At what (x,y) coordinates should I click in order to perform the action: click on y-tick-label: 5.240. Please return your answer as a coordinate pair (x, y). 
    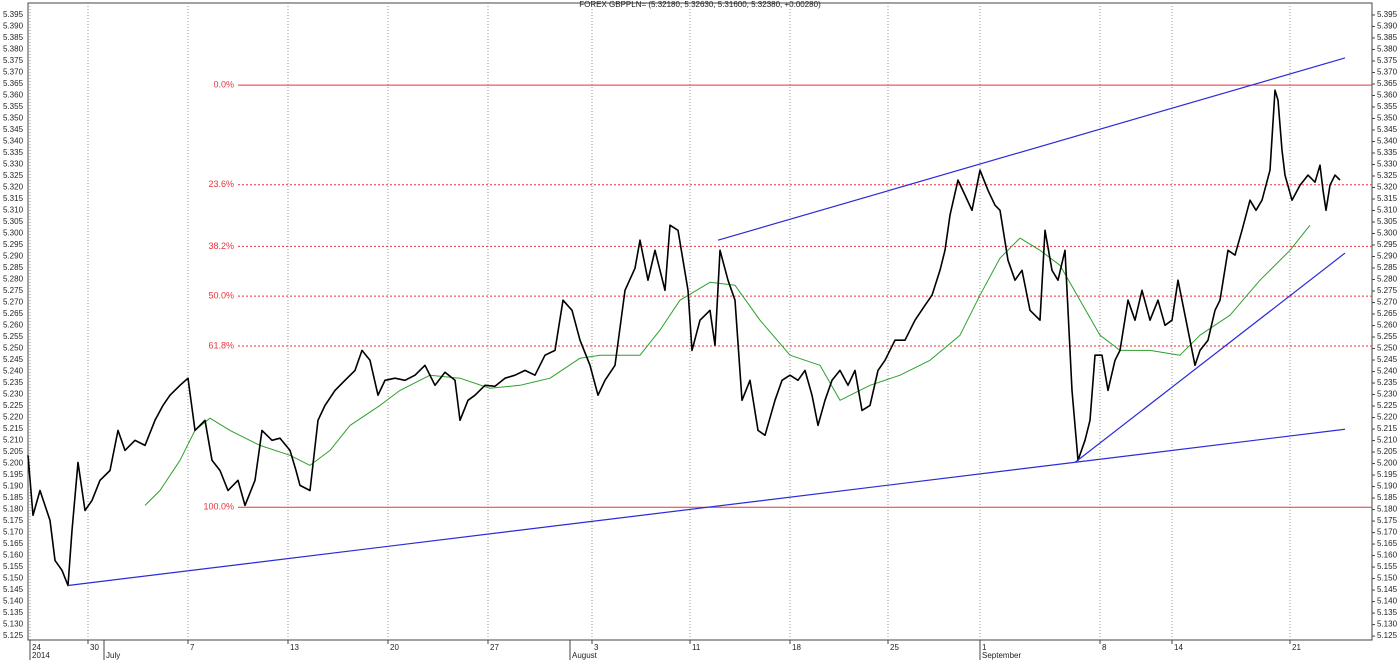
    Looking at the image, I should click on (13, 371).